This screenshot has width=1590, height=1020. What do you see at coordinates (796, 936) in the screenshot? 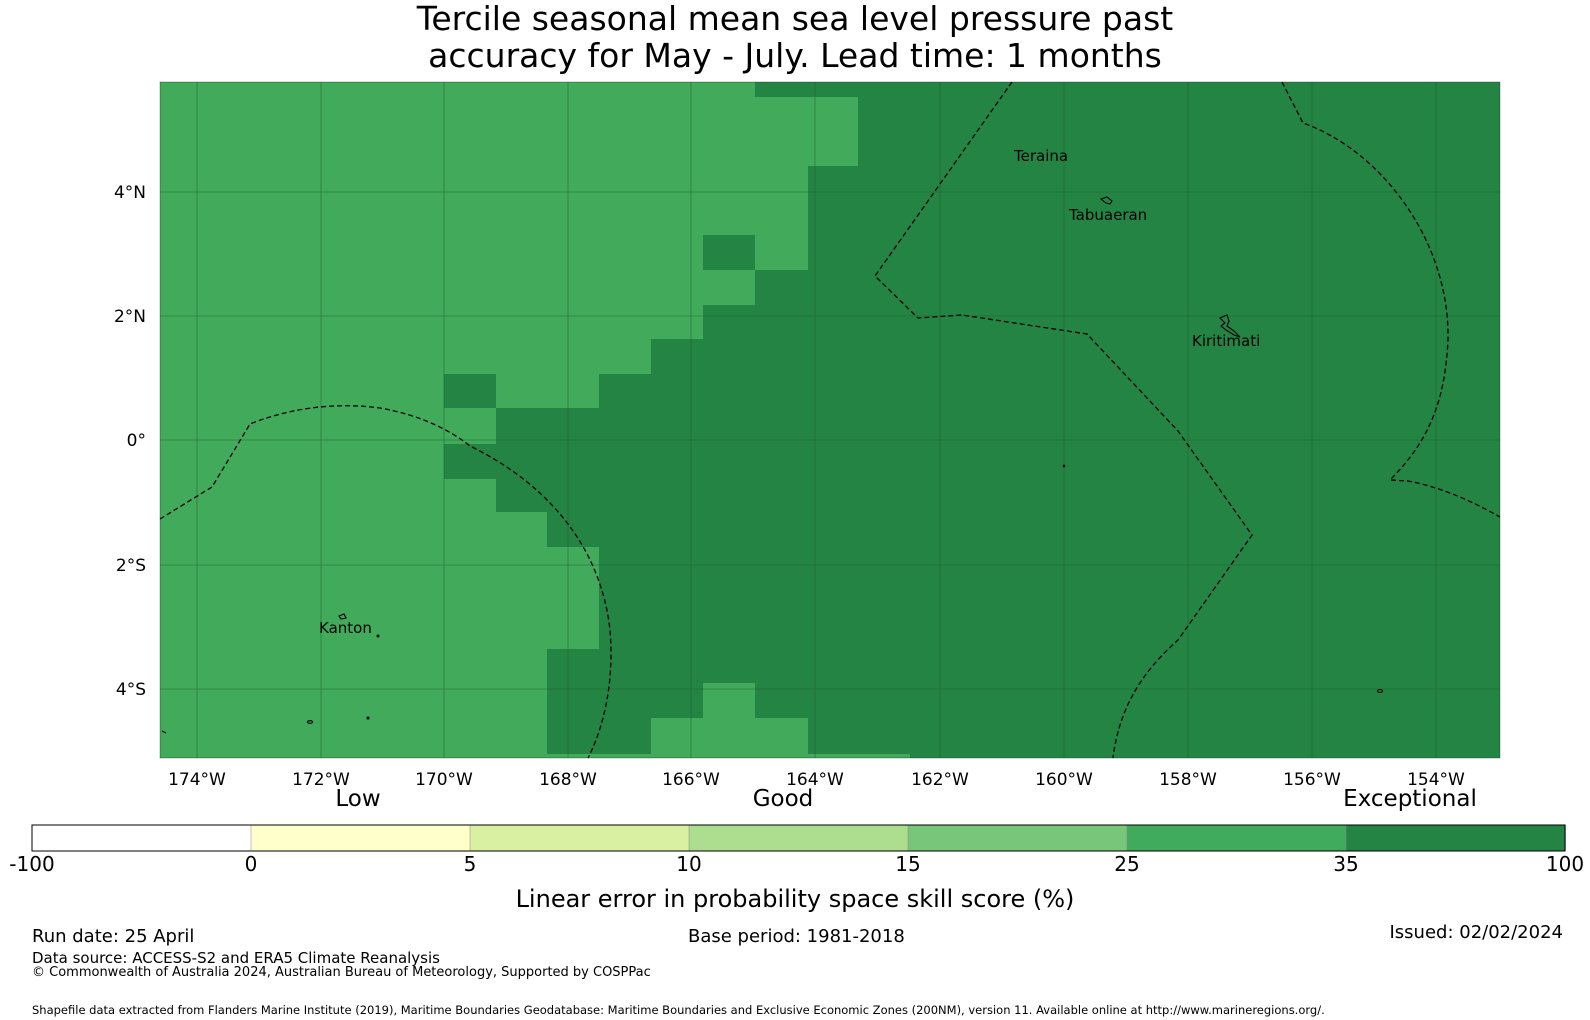
I see `base-period: Base period: 1981-2018` at bounding box center [796, 936].